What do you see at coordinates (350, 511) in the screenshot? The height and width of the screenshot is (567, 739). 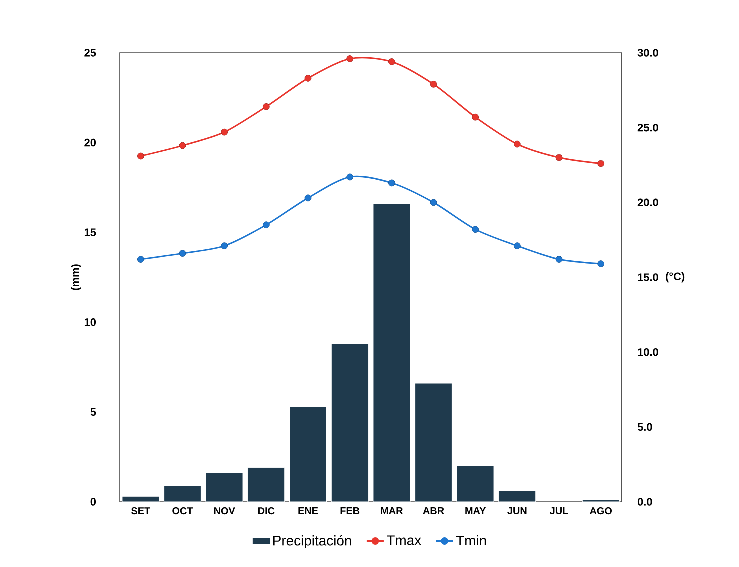 I see `x-tick-label: FEB` at bounding box center [350, 511].